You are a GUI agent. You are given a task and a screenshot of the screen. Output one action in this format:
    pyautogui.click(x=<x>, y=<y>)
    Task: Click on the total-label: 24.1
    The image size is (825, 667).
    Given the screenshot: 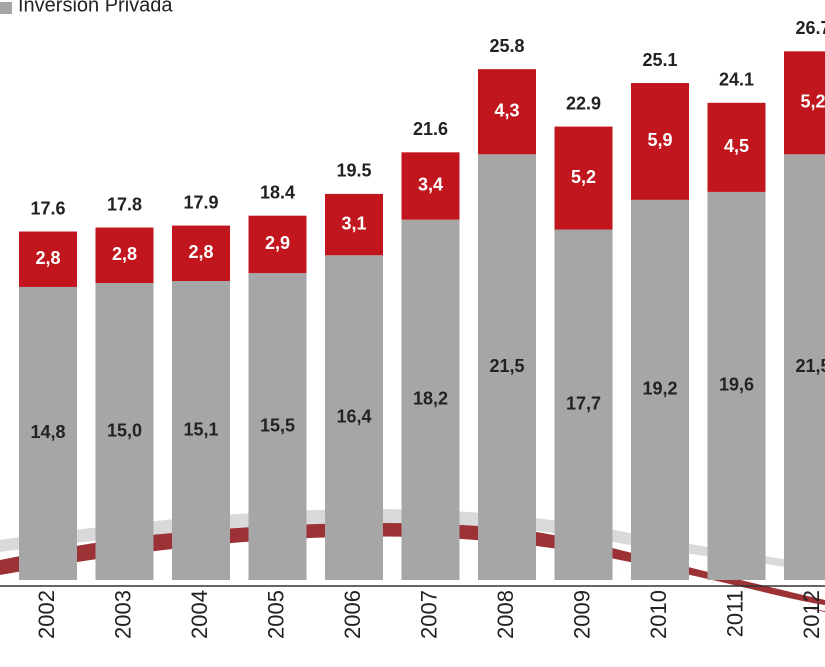 What is the action you would take?
    pyautogui.click(x=736, y=80)
    